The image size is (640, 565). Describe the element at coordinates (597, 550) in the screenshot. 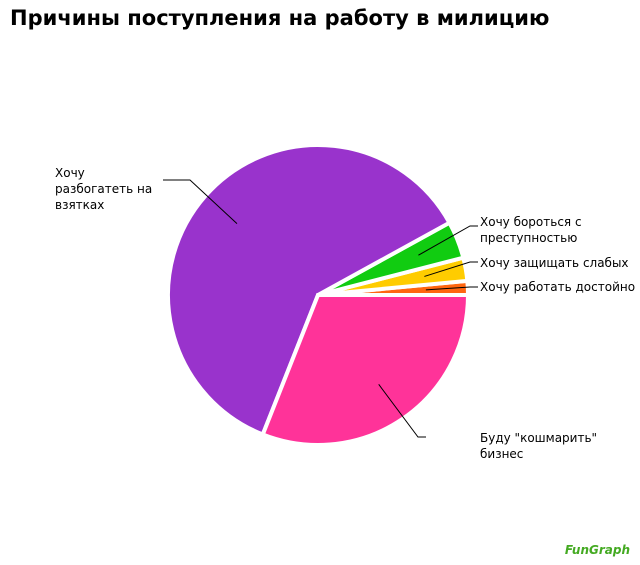

I see `watermark: FunGraph` at that location.